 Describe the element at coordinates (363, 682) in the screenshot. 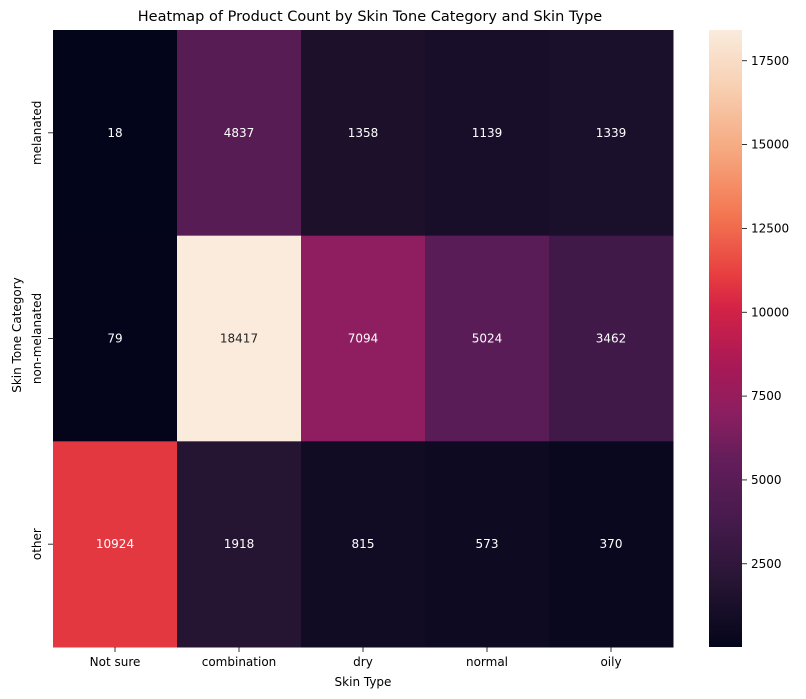

I see `x-axis-label: Skin Type` at that location.